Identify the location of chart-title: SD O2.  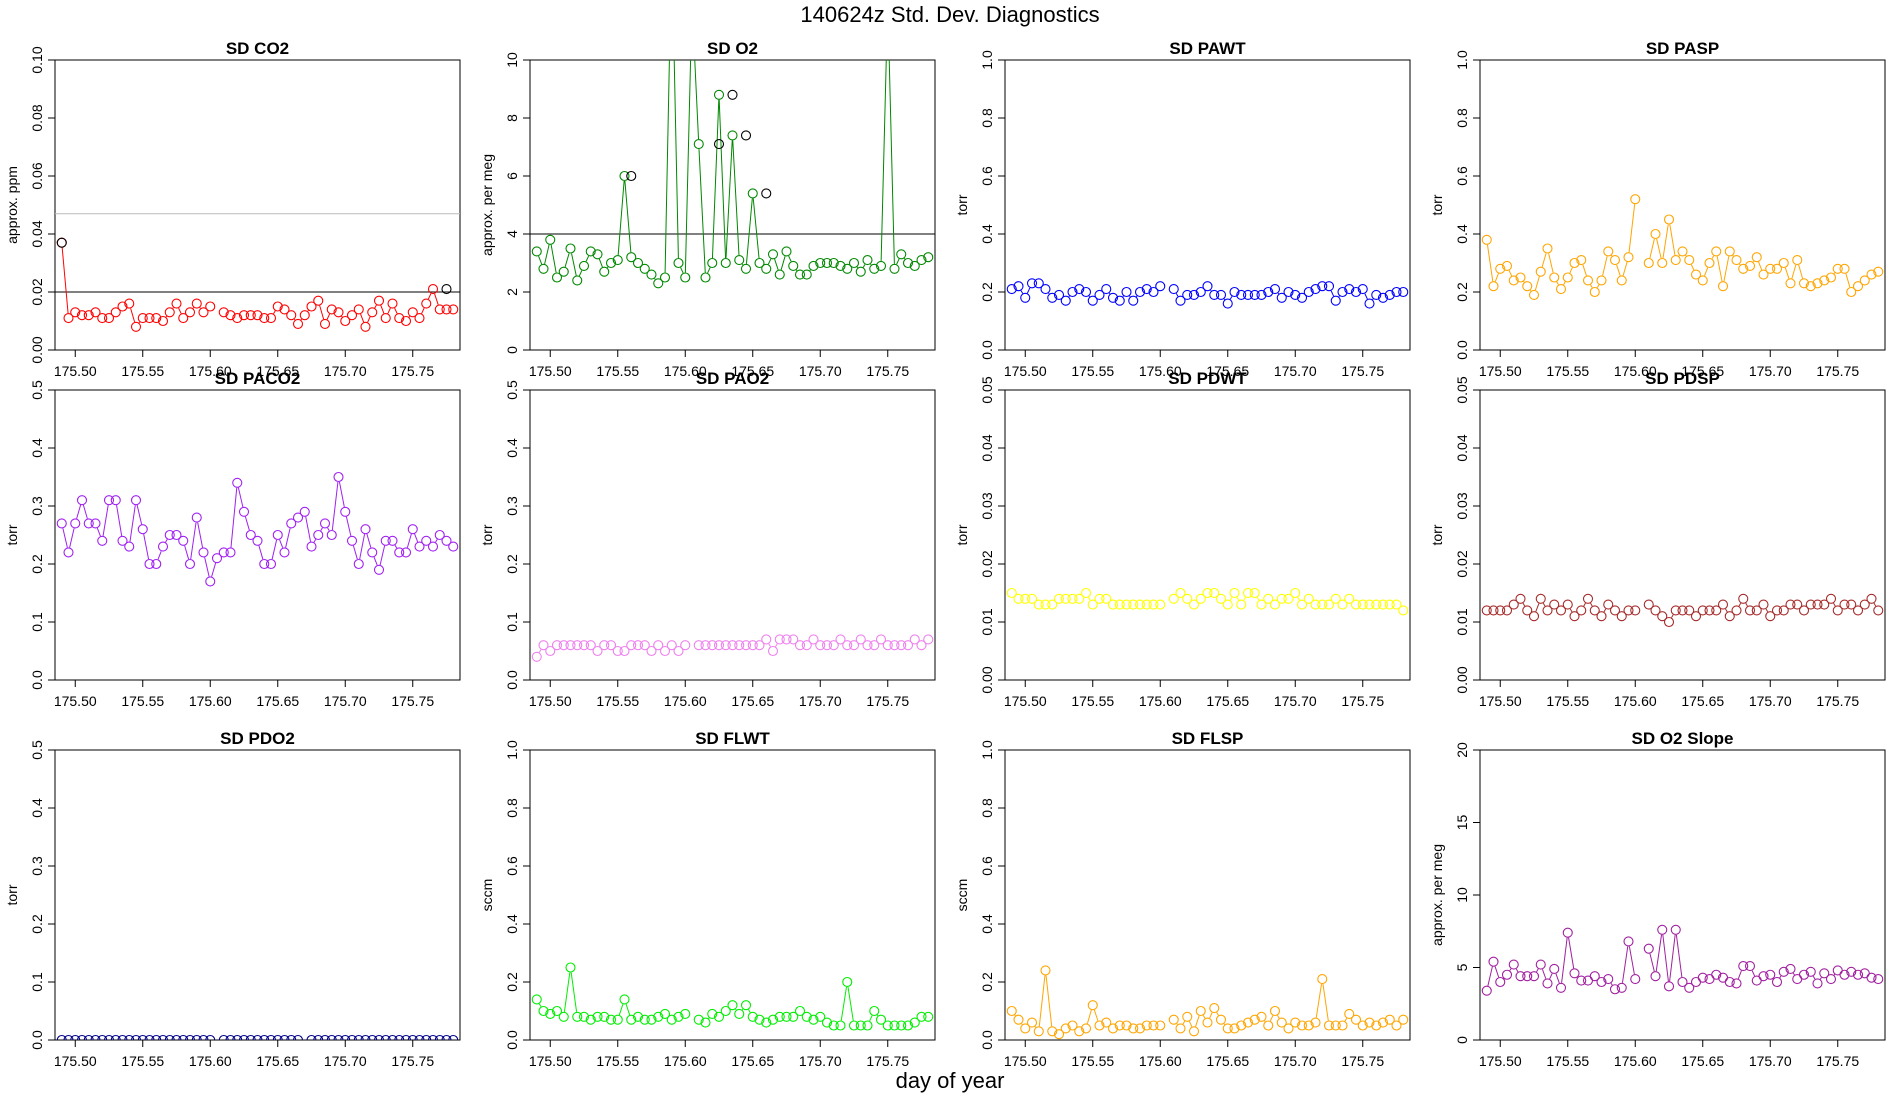
(732, 48).